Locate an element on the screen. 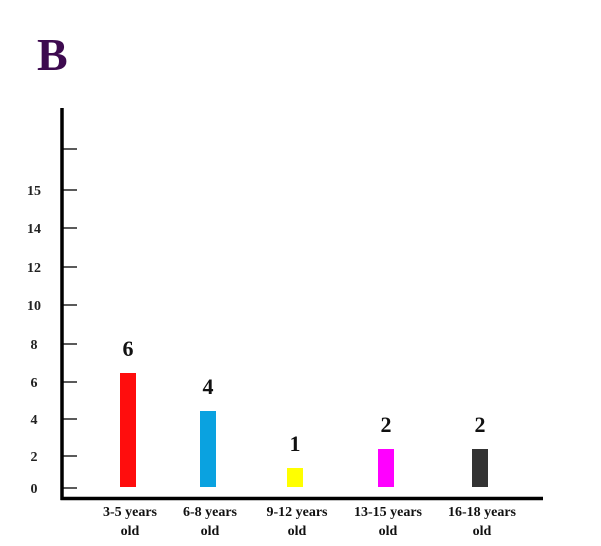  y-tick-label: 4 is located at coordinates (34, 420).